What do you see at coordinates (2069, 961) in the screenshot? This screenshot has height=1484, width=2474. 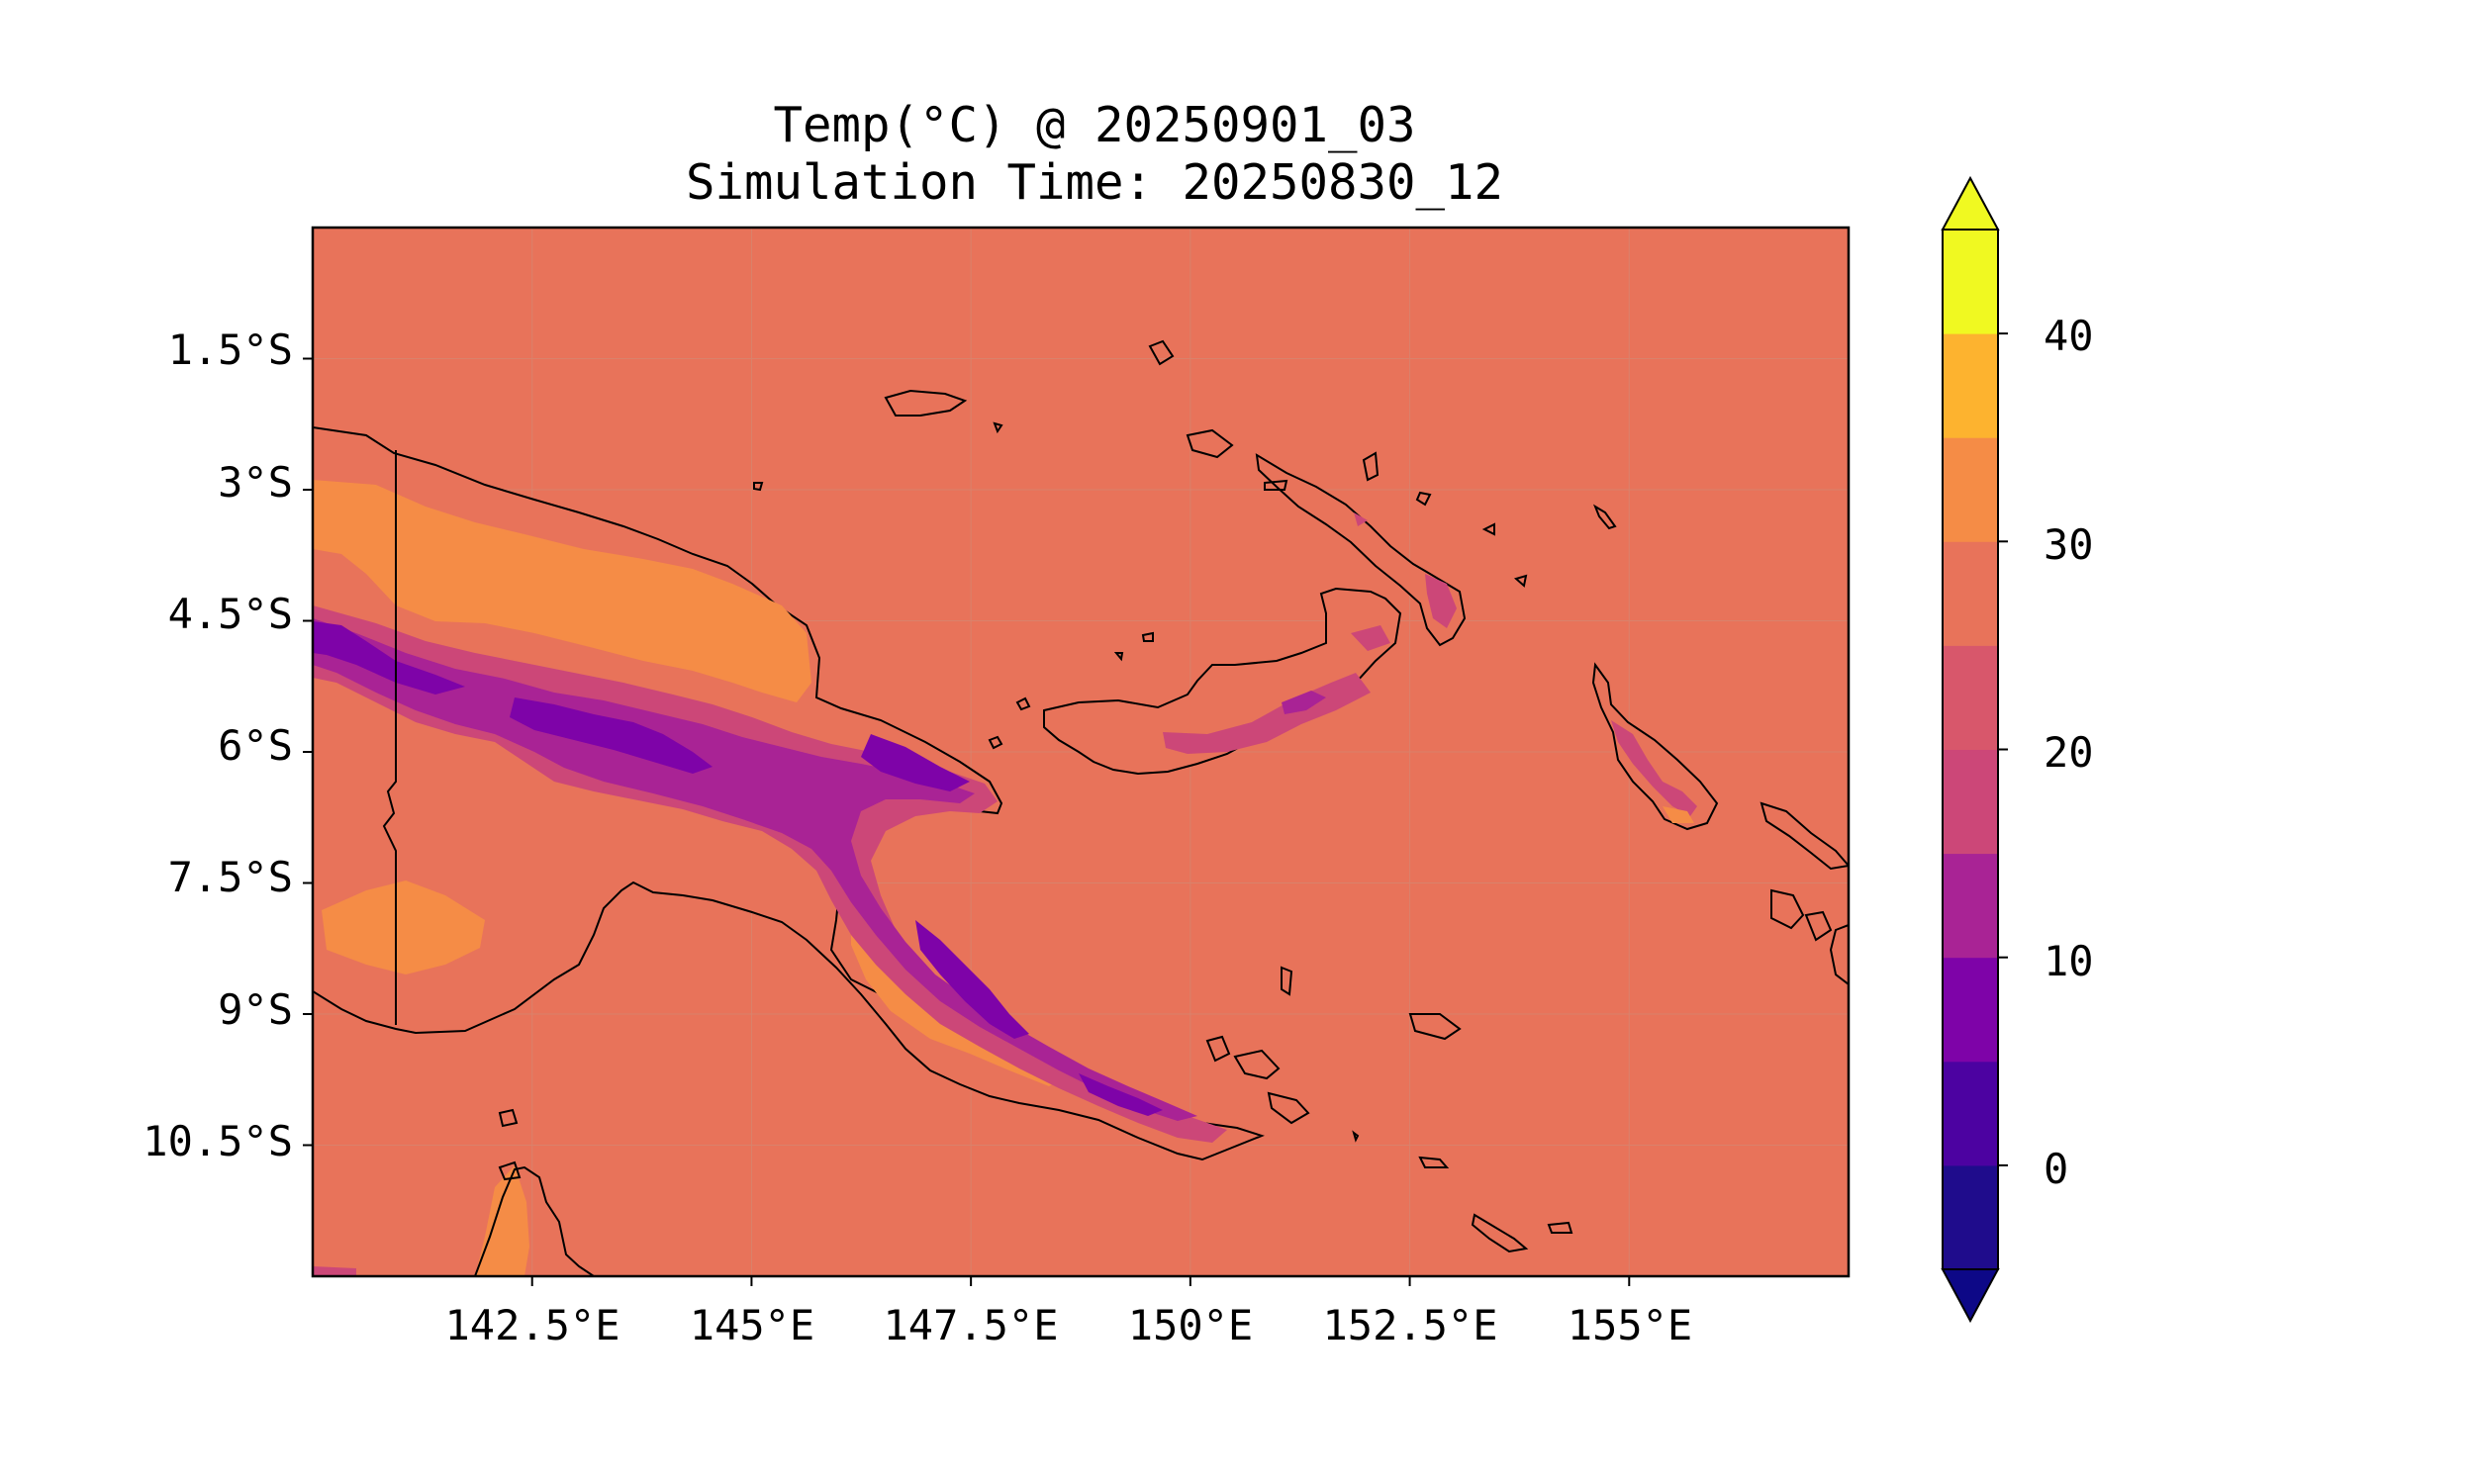 I see `colorbar-tick-label: 10` at bounding box center [2069, 961].